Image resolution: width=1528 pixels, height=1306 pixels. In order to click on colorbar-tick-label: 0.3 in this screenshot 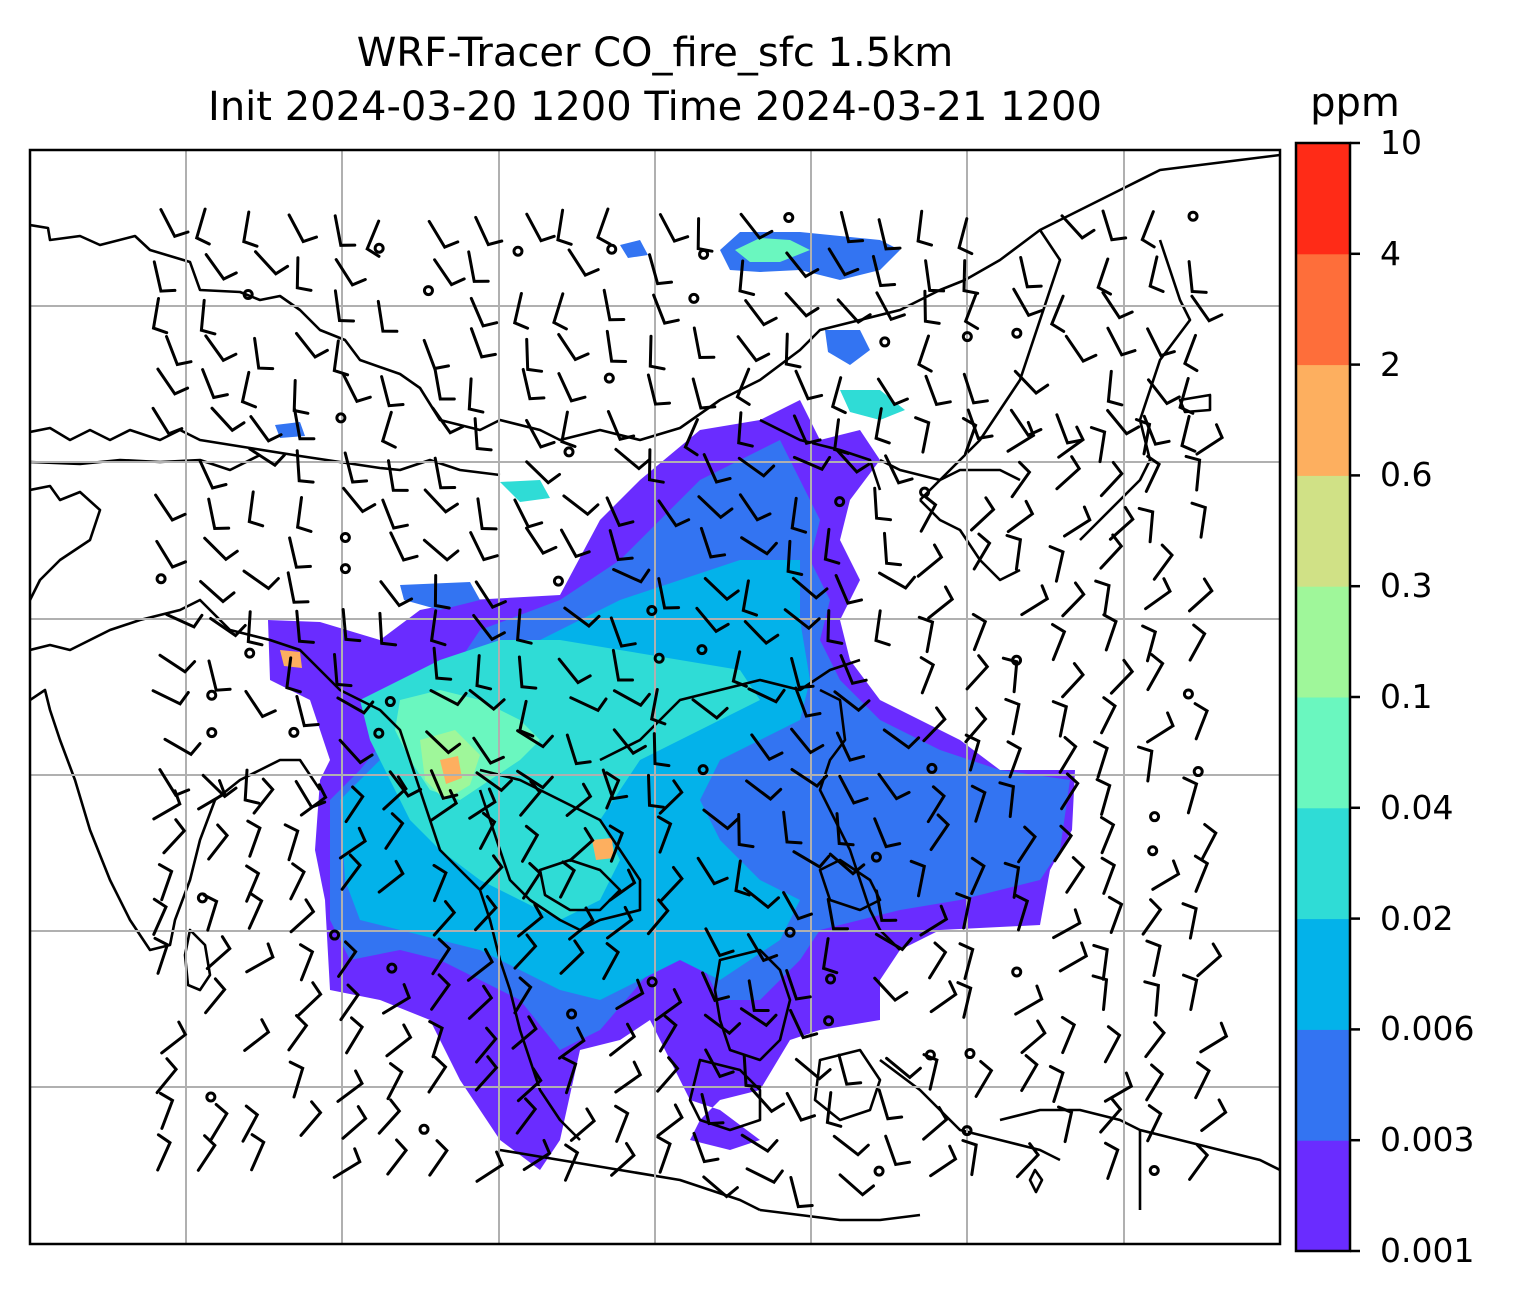, I will do `click(1406, 586)`.